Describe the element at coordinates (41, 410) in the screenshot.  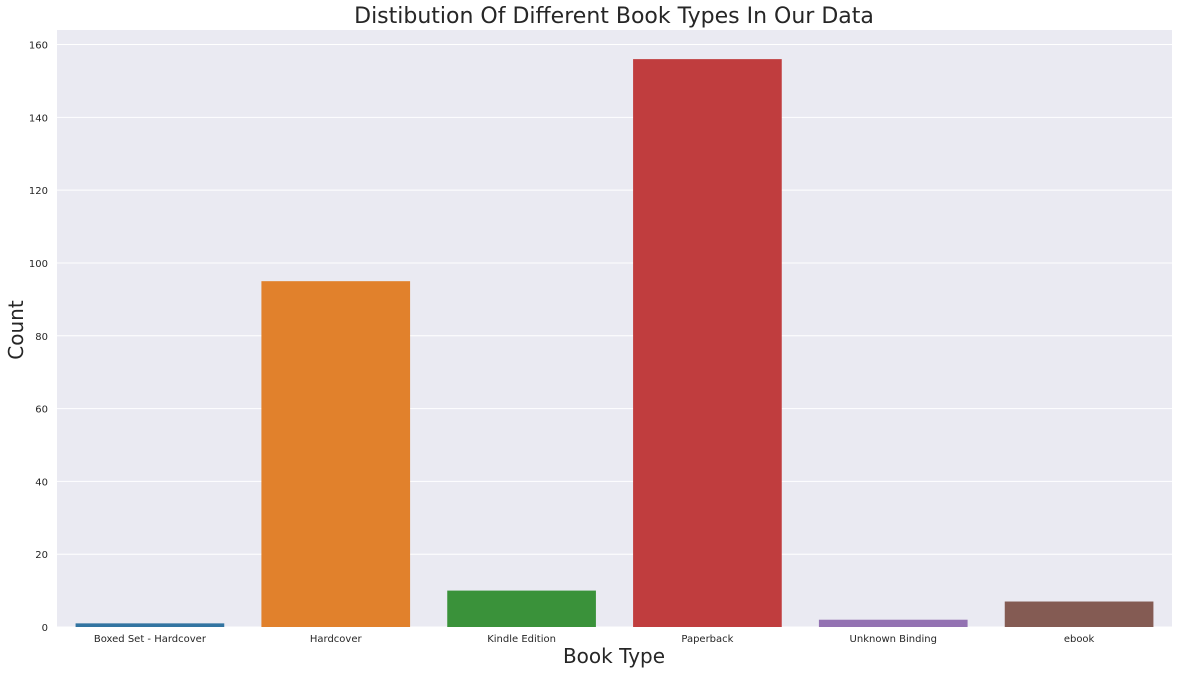
I see `y-tick-label: 60` at that location.